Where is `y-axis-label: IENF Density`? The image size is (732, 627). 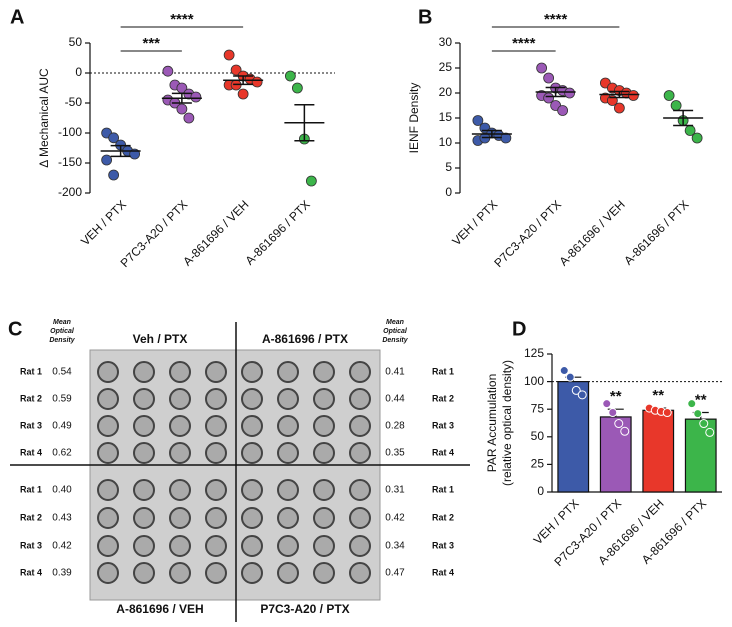 y-axis-label: IENF Density is located at coordinates (414, 118).